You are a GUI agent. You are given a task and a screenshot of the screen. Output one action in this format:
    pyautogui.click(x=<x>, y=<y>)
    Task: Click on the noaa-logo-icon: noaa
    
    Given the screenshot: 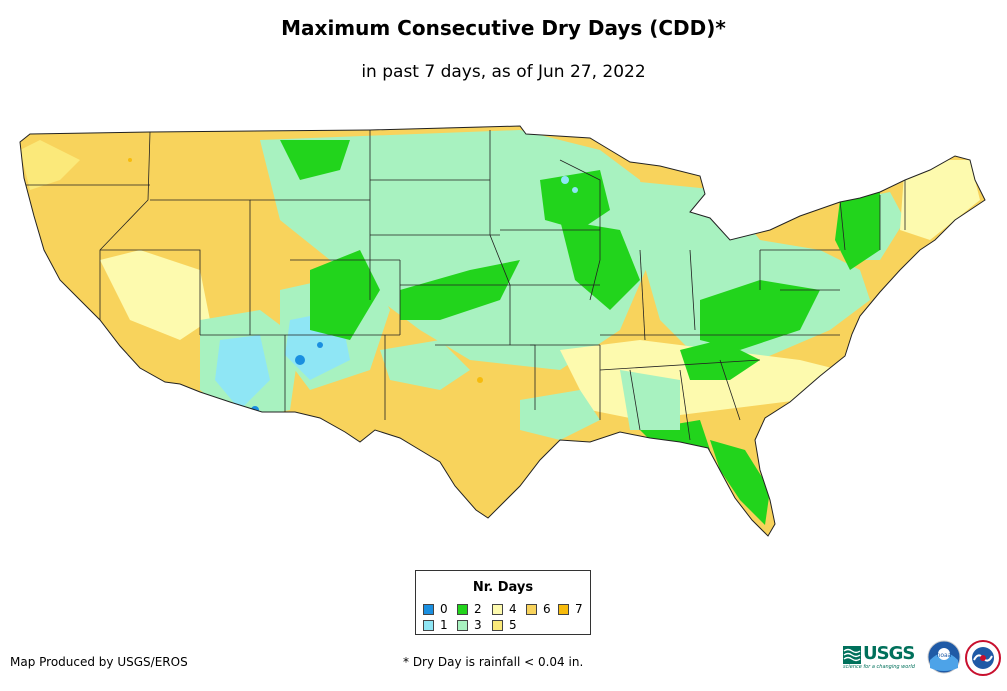 What is the action you would take?
    pyautogui.click(x=944, y=657)
    